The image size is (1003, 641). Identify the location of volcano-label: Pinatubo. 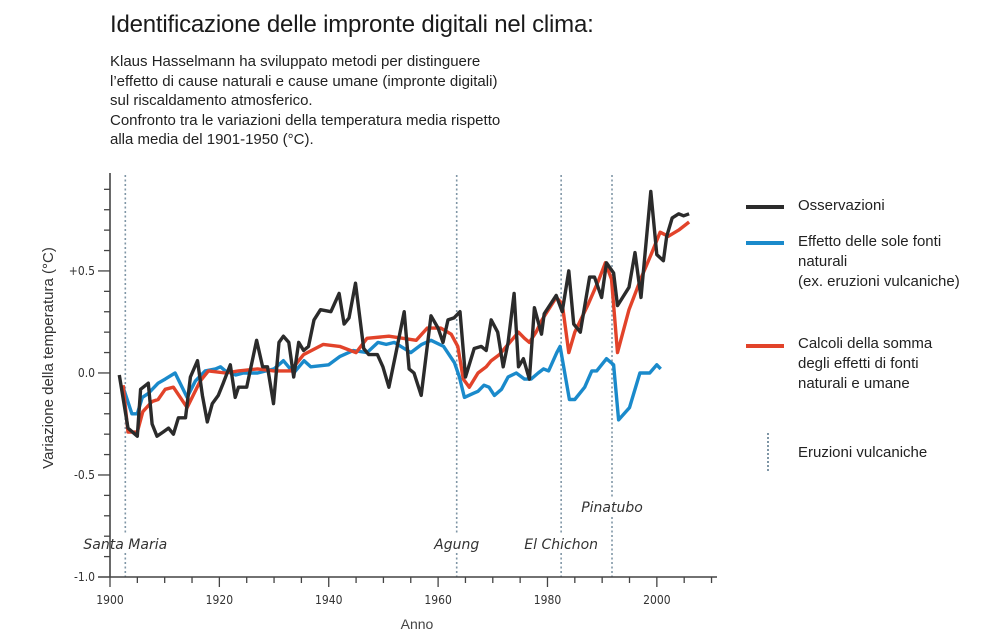
(612, 508).